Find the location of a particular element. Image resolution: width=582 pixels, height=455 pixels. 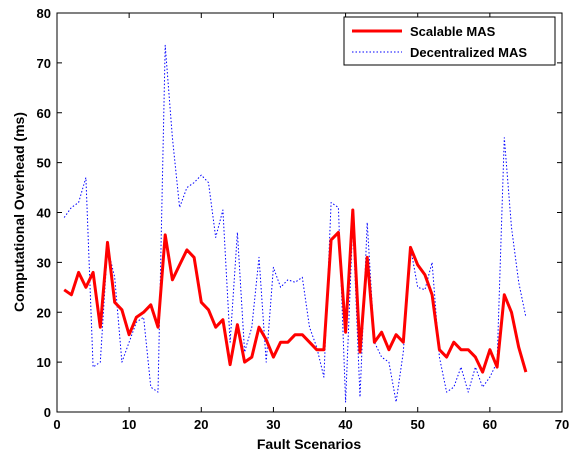

x-tick-label: 70 is located at coordinates (562, 424).